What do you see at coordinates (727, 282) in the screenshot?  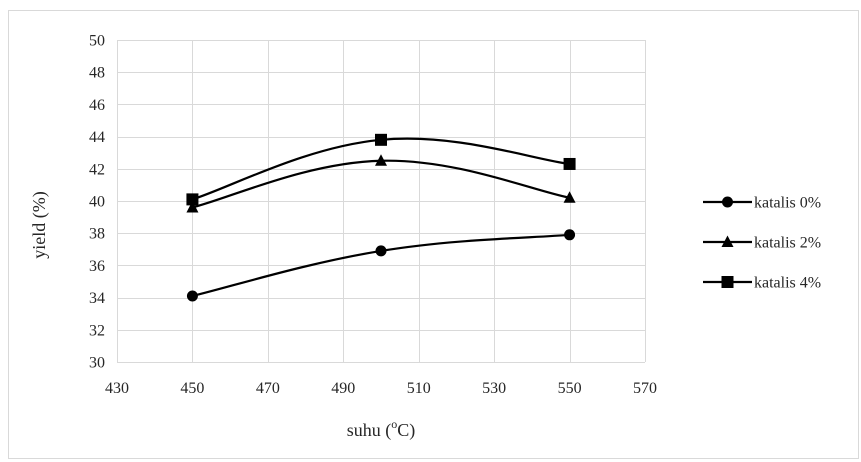 I see `legend-marker-square` at bounding box center [727, 282].